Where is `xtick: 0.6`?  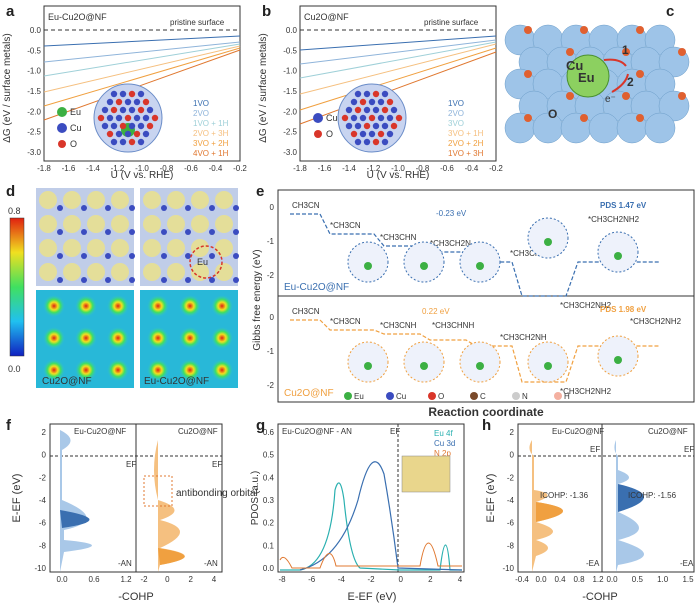 xtick: 0.6 is located at coordinates (94, 579).